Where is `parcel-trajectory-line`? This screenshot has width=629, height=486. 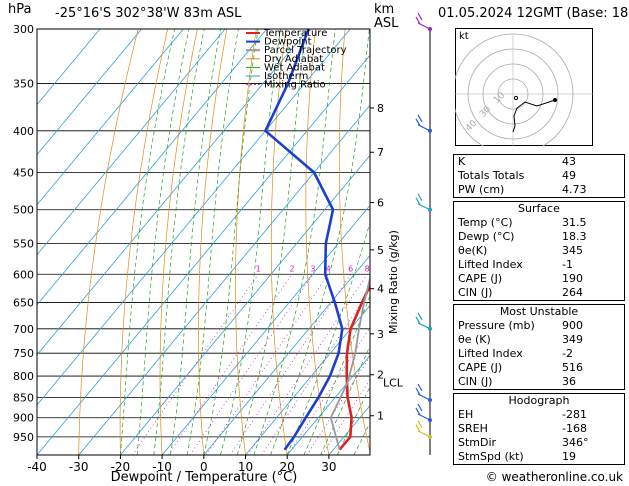 parcel-trajectory-line is located at coordinates (349, 362).